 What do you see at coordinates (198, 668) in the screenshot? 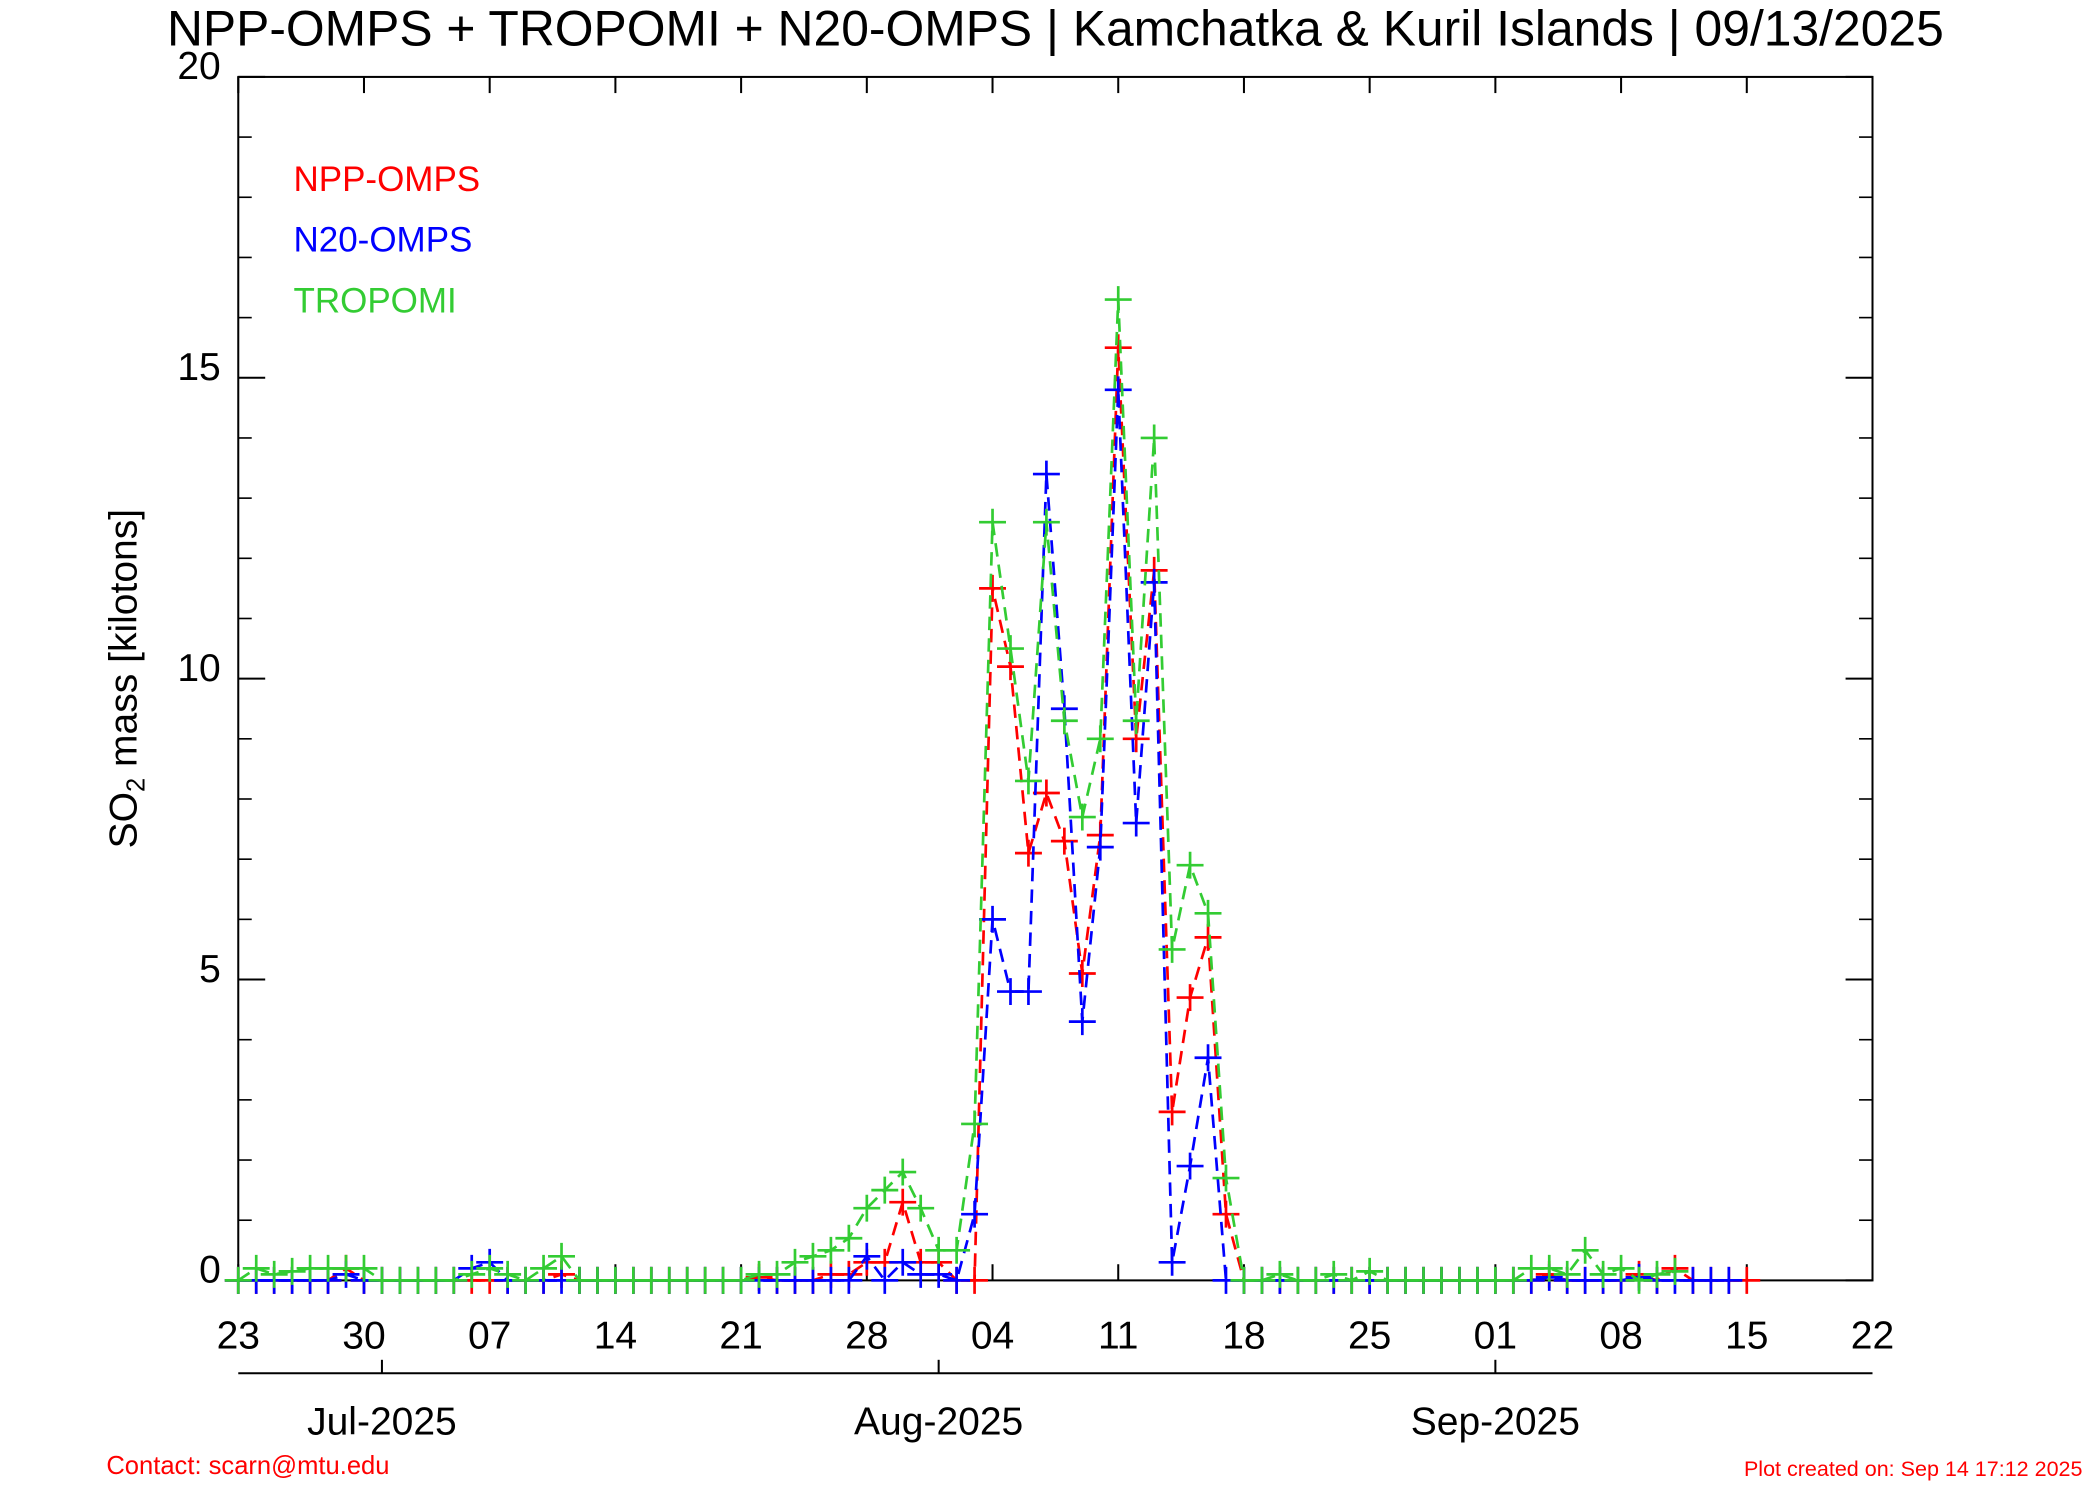
I see `y-tick-label: 10` at bounding box center [198, 668].